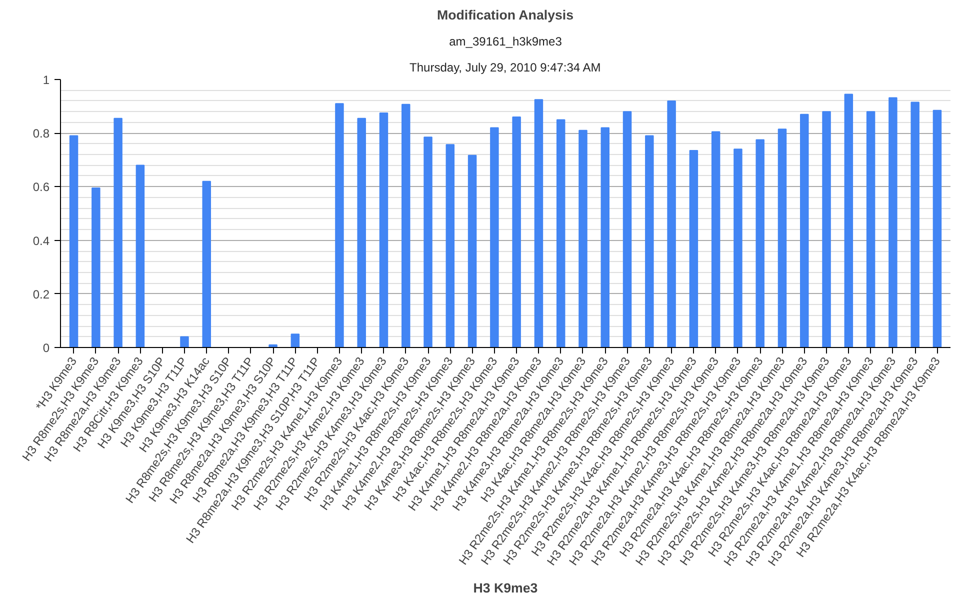 The image size is (962, 598). I want to click on text: Thursday, July 29, 2010 9:47:34 AM, so click(505, 67).